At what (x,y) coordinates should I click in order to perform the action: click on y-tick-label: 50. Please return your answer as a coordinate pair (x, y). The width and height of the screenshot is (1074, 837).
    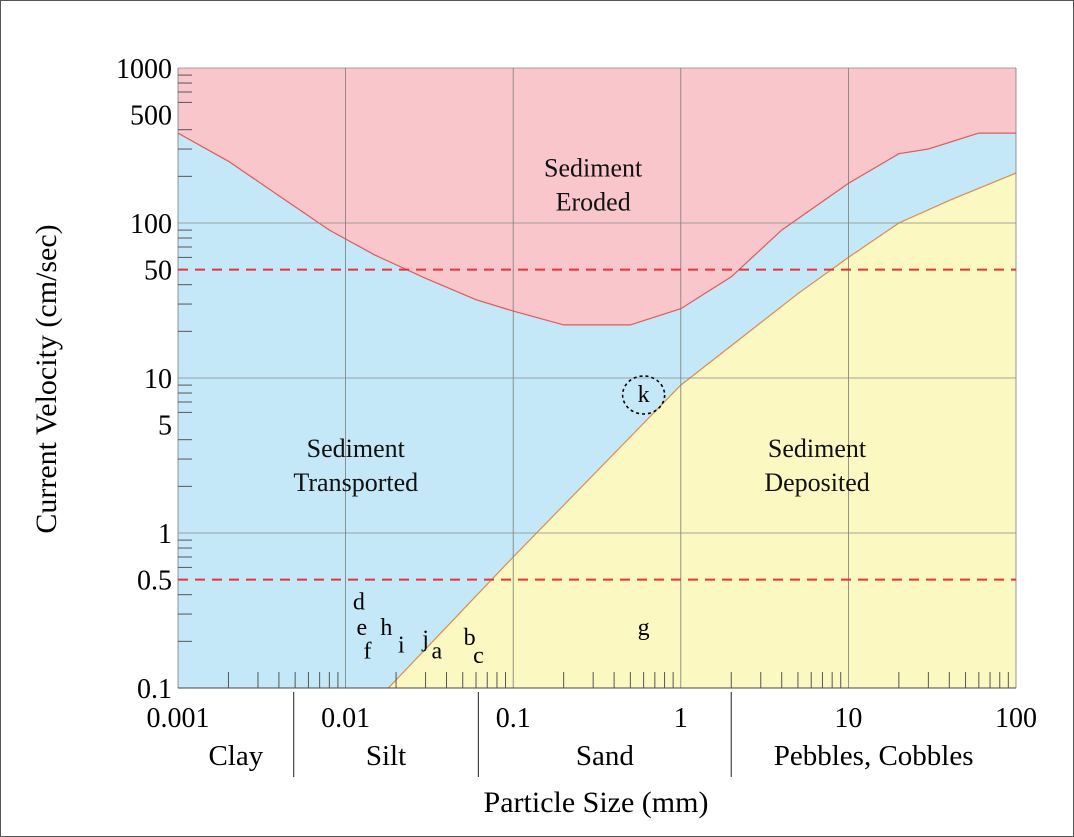
    Looking at the image, I should click on (158, 271).